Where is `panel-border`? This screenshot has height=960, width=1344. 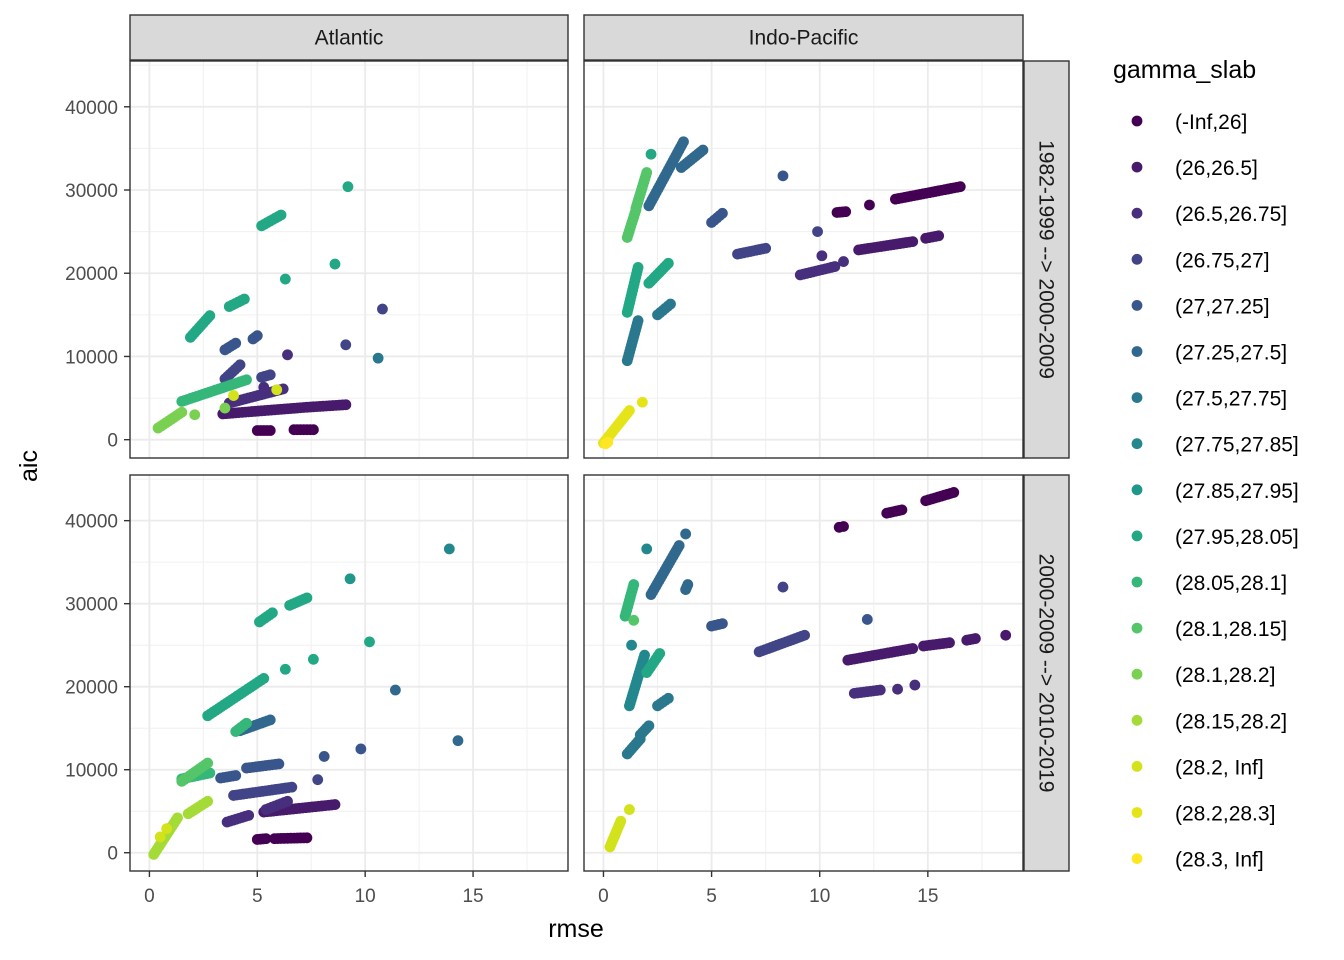 panel-border is located at coordinates (803, 673).